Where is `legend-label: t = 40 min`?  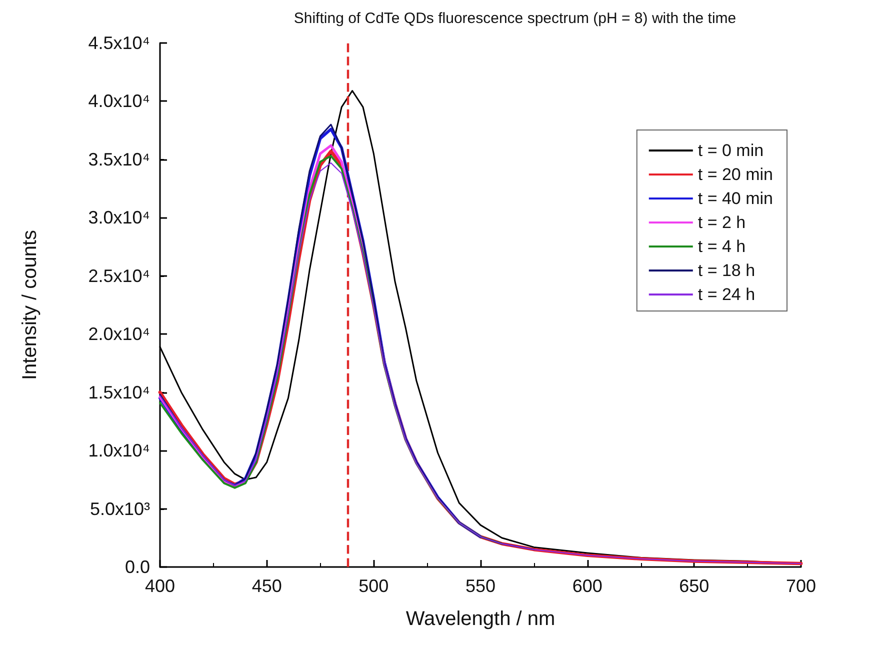
legend-label: t = 40 min is located at coordinates (736, 198).